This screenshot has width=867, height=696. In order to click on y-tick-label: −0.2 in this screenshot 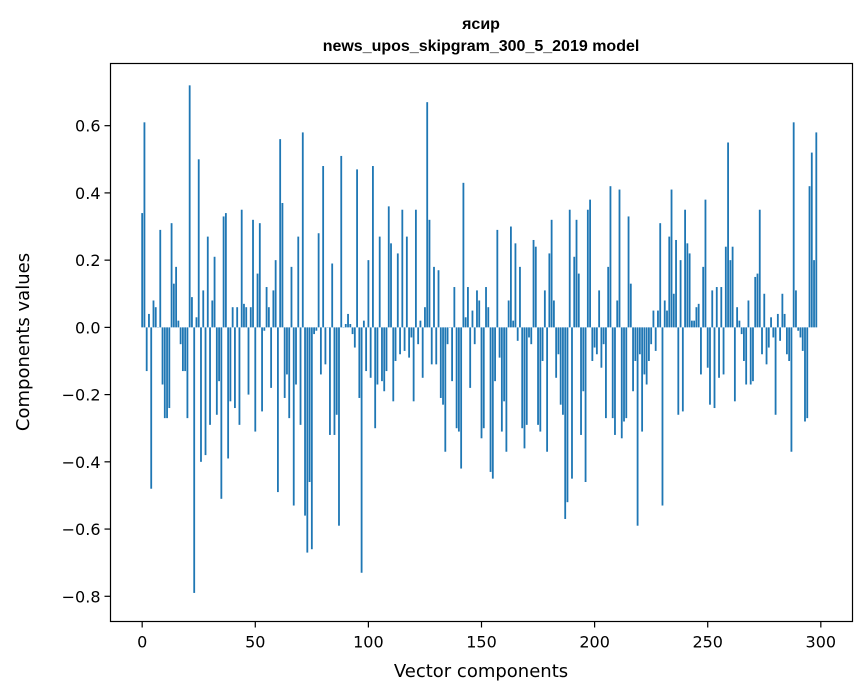, I will do `click(81, 395)`.